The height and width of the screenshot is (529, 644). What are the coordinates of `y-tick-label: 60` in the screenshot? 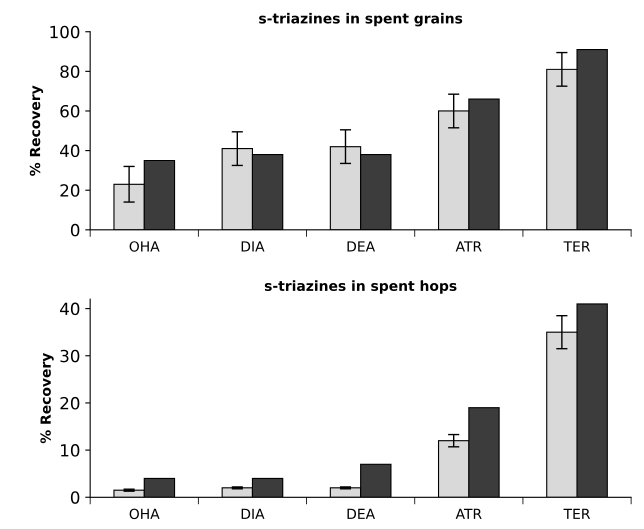 It's located at (70, 111).